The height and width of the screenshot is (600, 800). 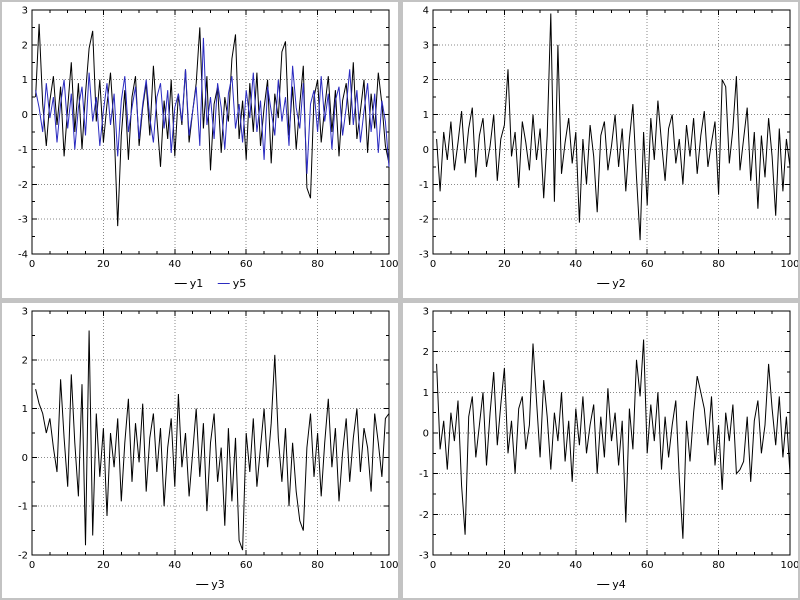 What do you see at coordinates (212, 105) in the screenshot?
I see `series-y5-line` at bounding box center [212, 105].